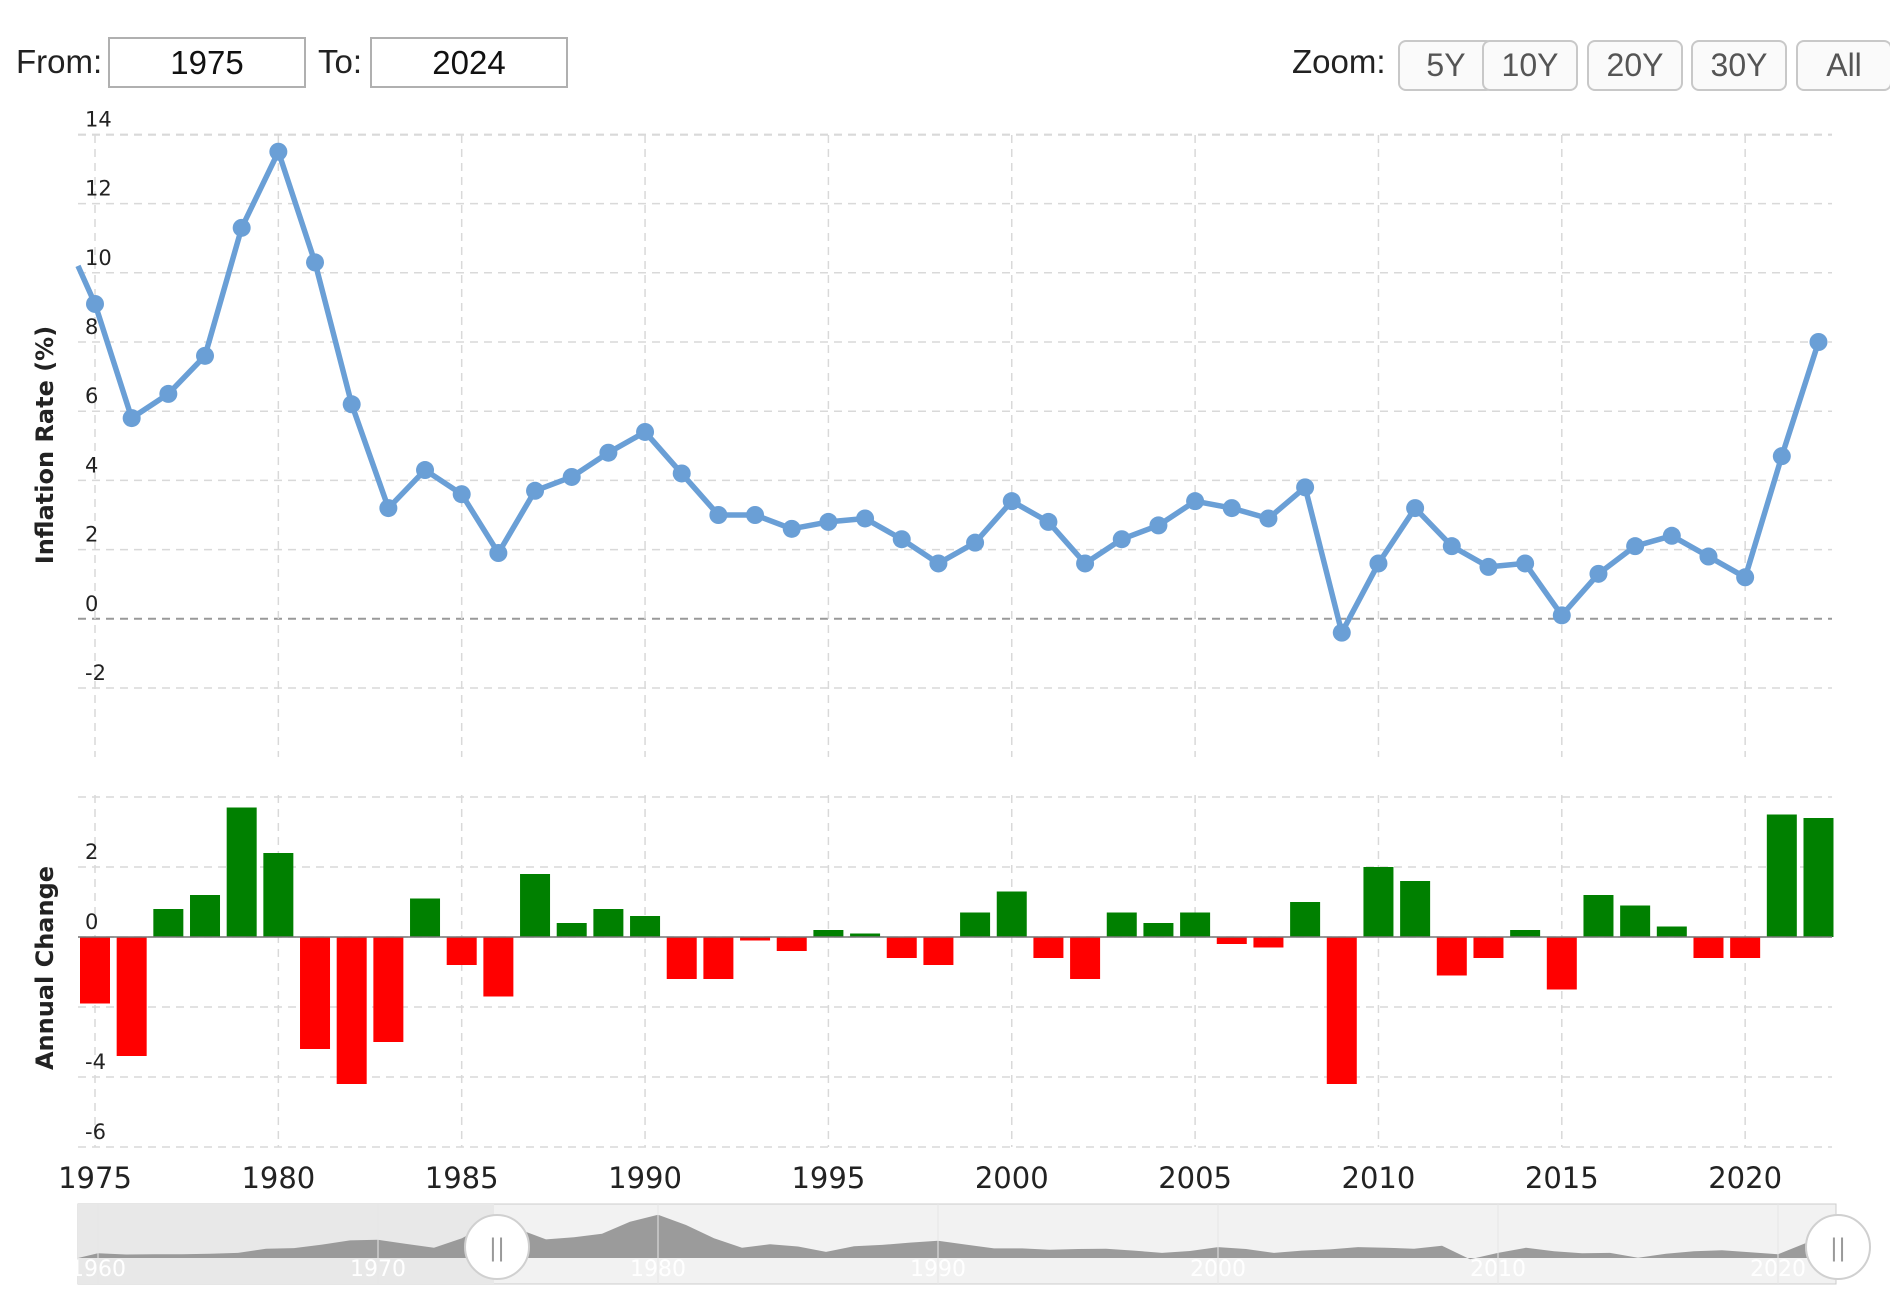 The width and height of the screenshot is (1890, 1304). What do you see at coordinates (207, 62) in the screenshot?
I see `from-date-input` at bounding box center [207, 62].